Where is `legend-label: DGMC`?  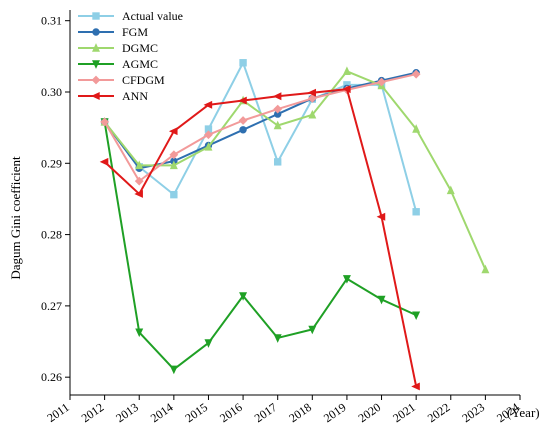 legend-label: DGMC is located at coordinates (140, 48).